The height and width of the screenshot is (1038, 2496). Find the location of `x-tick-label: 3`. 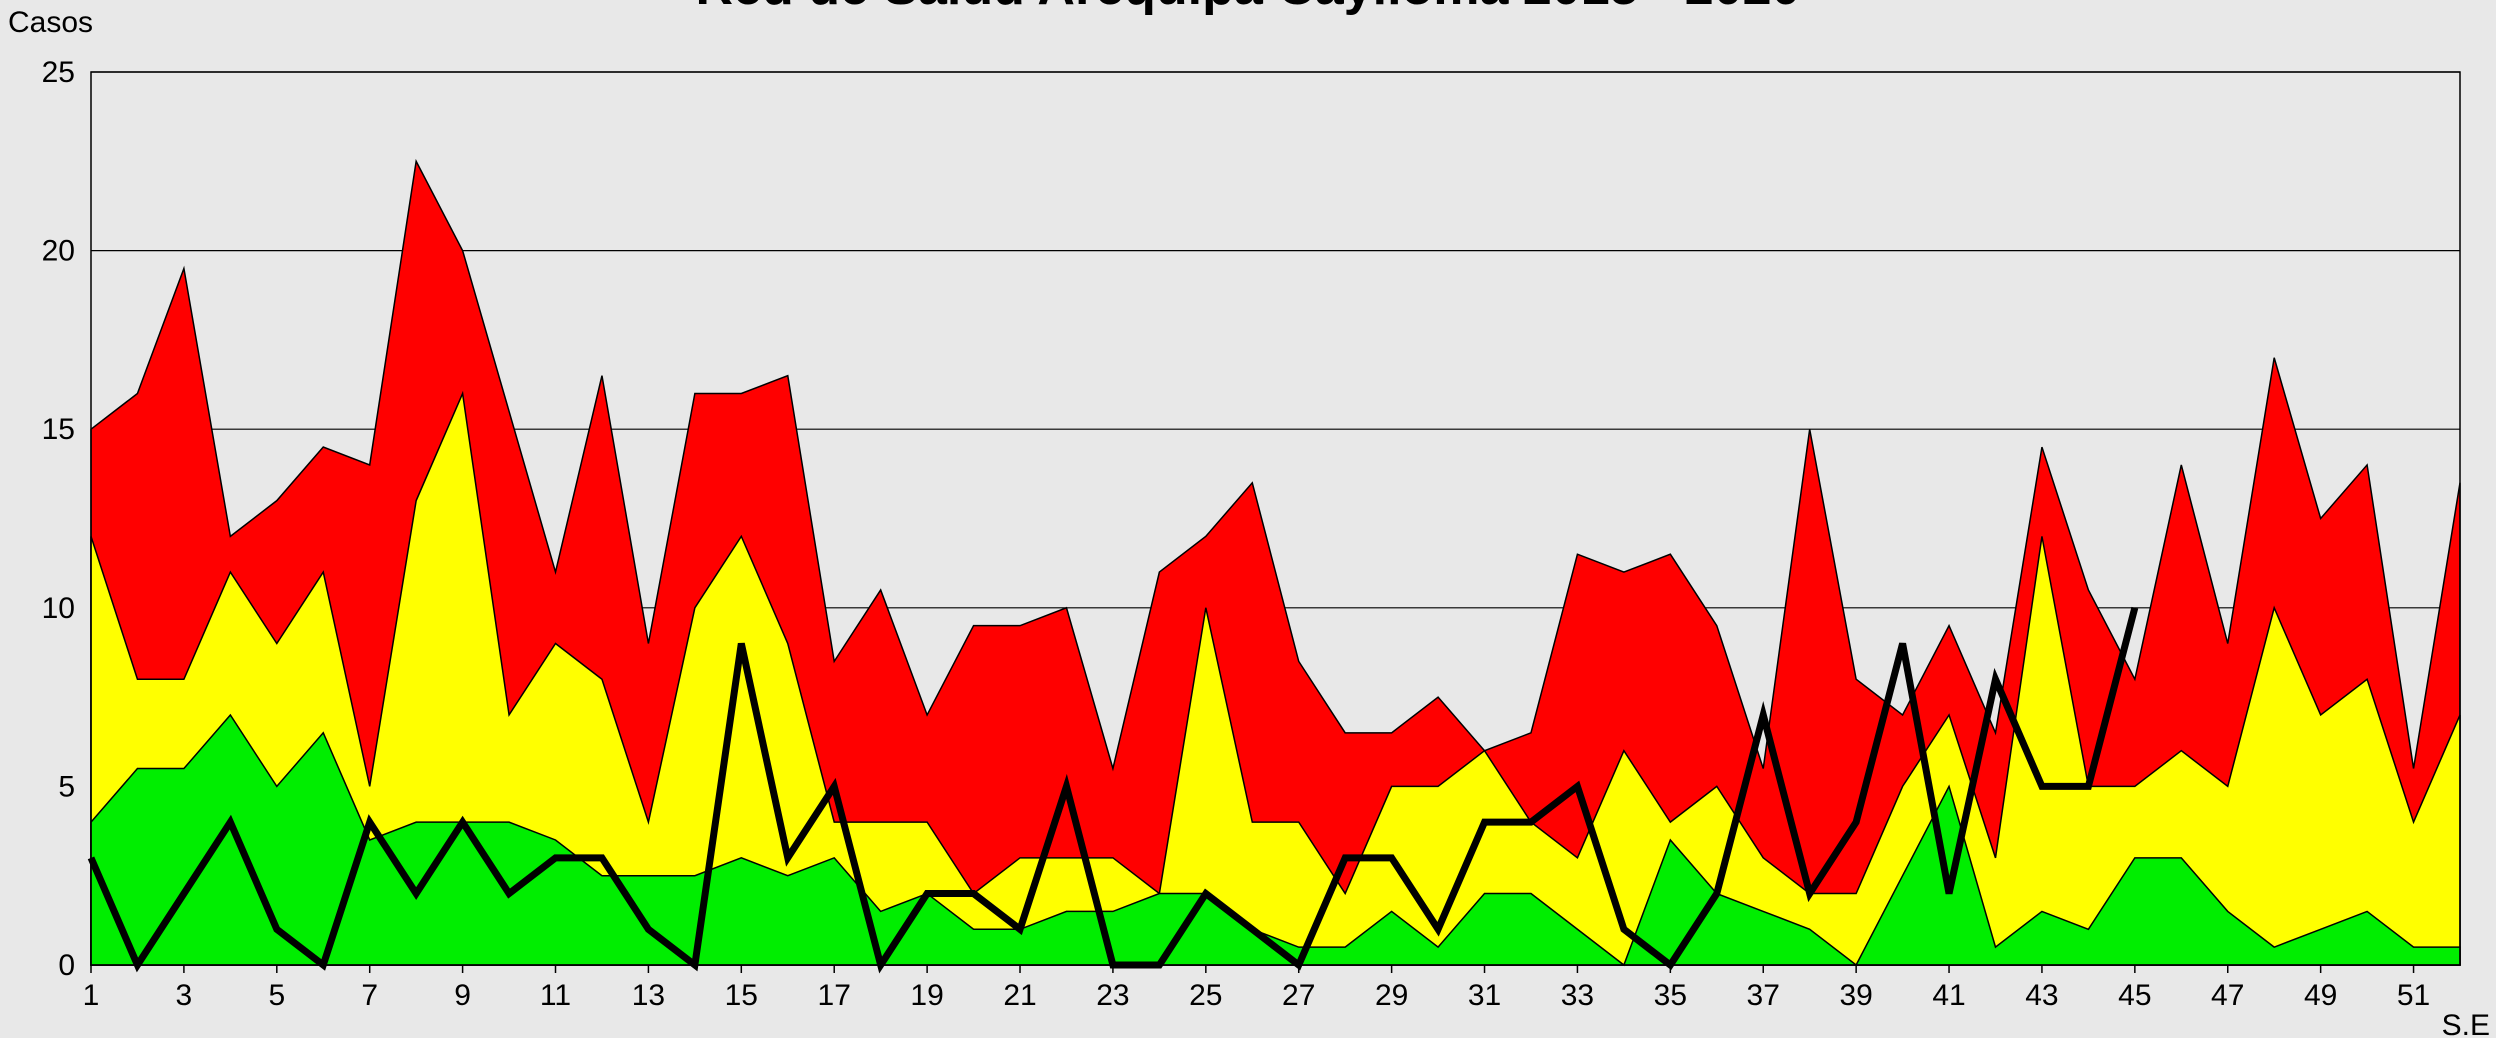

x-tick-label: 3 is located at coordinates (184, 995).